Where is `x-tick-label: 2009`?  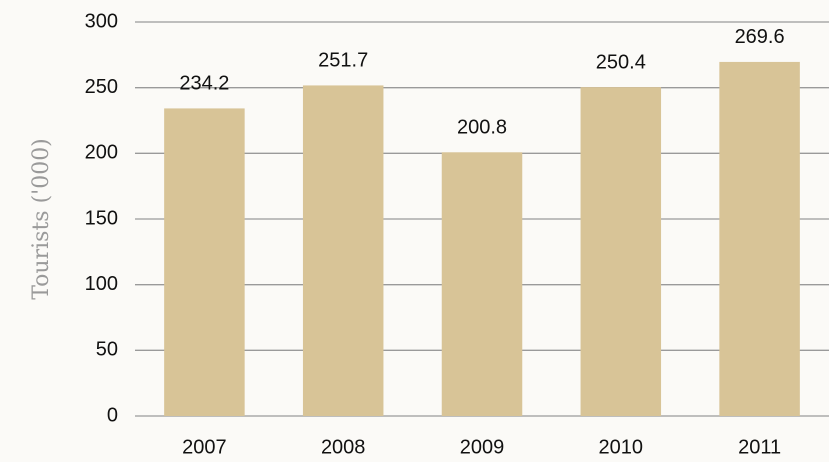
x-tick-label: 2009 is located at coordinates (482, 447).